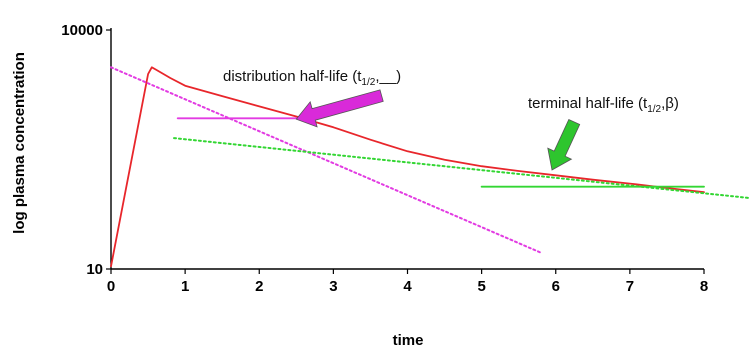 This screenshot has width=756, height=354. Describe the element at coordinates (407, 286) in the screenshot. I see `x-tick-label-4: 4` at that location.